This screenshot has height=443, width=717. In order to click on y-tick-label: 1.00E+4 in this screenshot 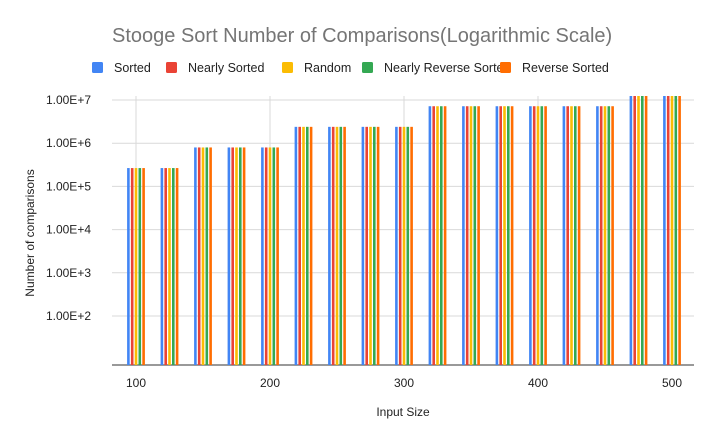, I will do `click(68, 230)`.